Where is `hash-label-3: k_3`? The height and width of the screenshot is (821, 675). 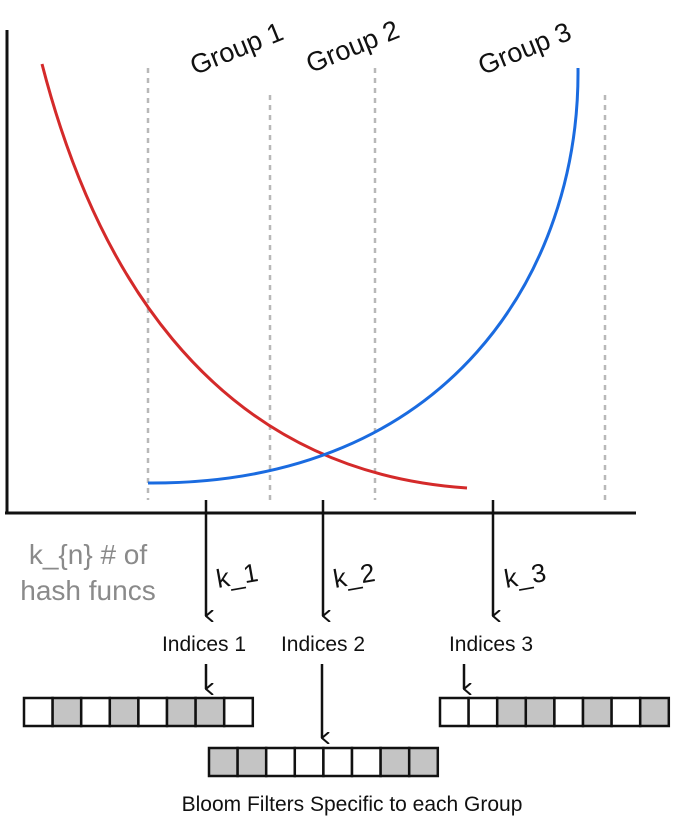 hash-label-3: k_3 is located at coordinates (525, 575).